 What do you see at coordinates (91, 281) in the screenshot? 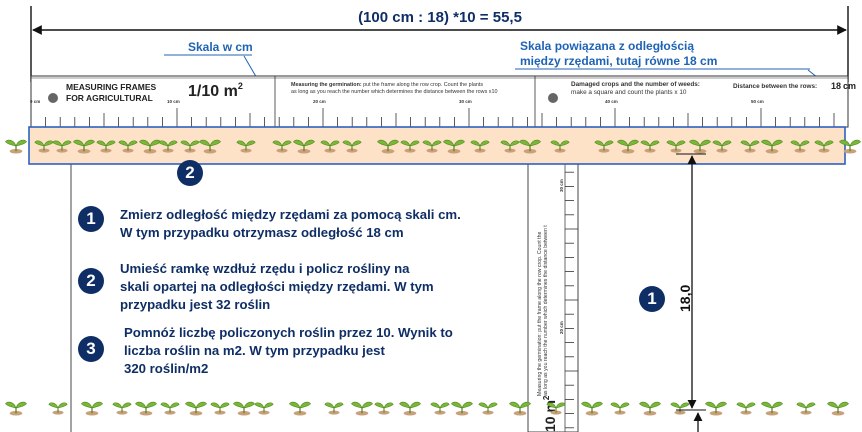
I see `step-2-badge: 2` at bounding box center [91, 281].